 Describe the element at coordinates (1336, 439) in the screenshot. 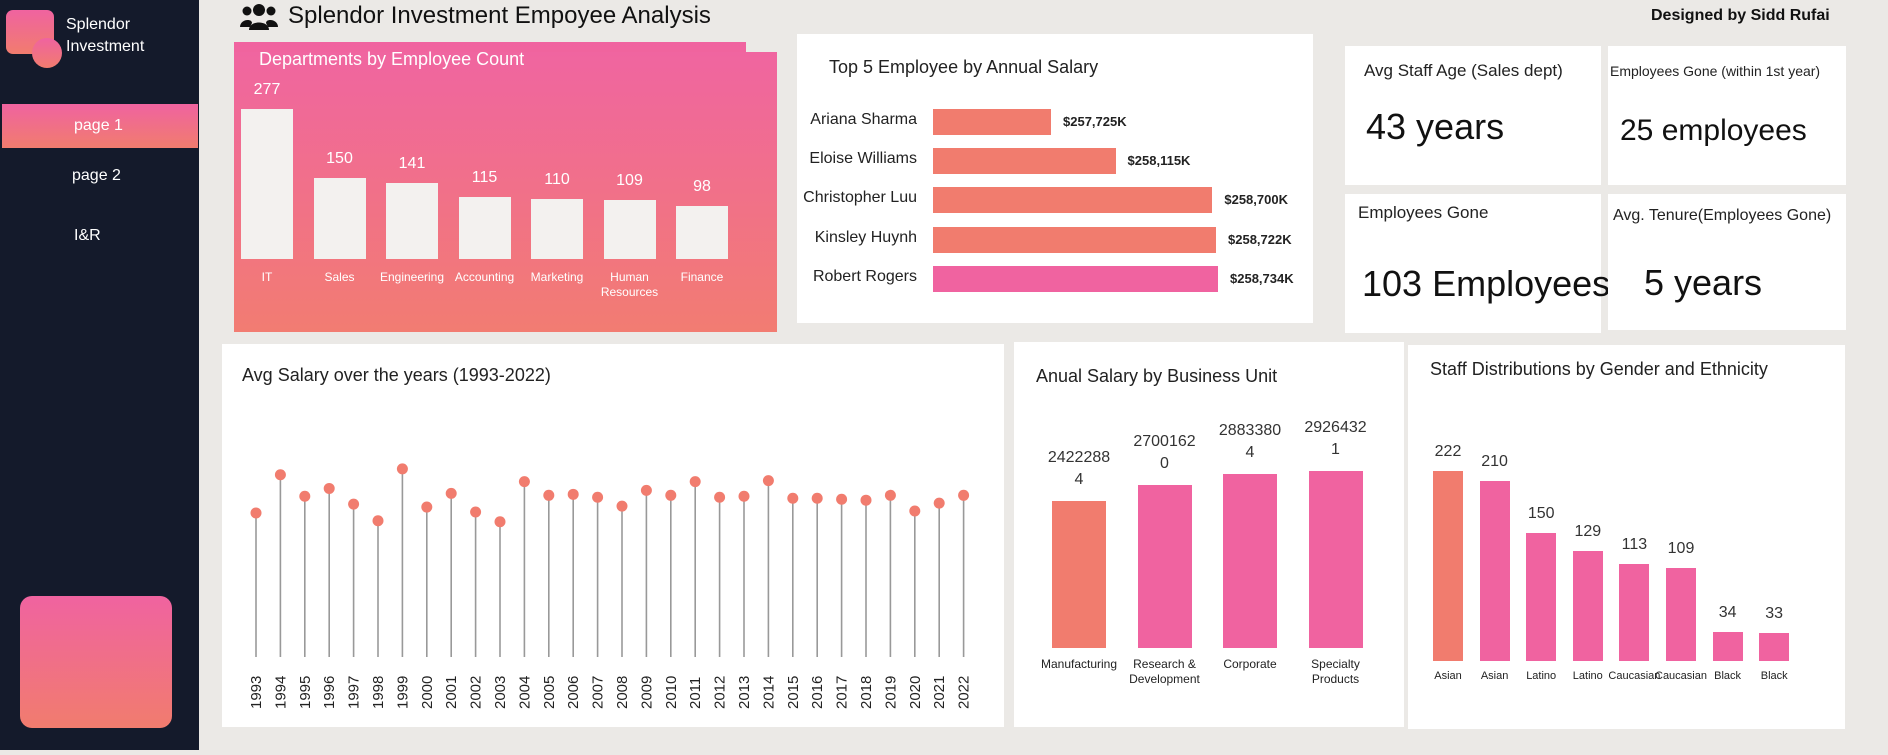

I see `business-unit-value-label: 2926432 1` at that location.